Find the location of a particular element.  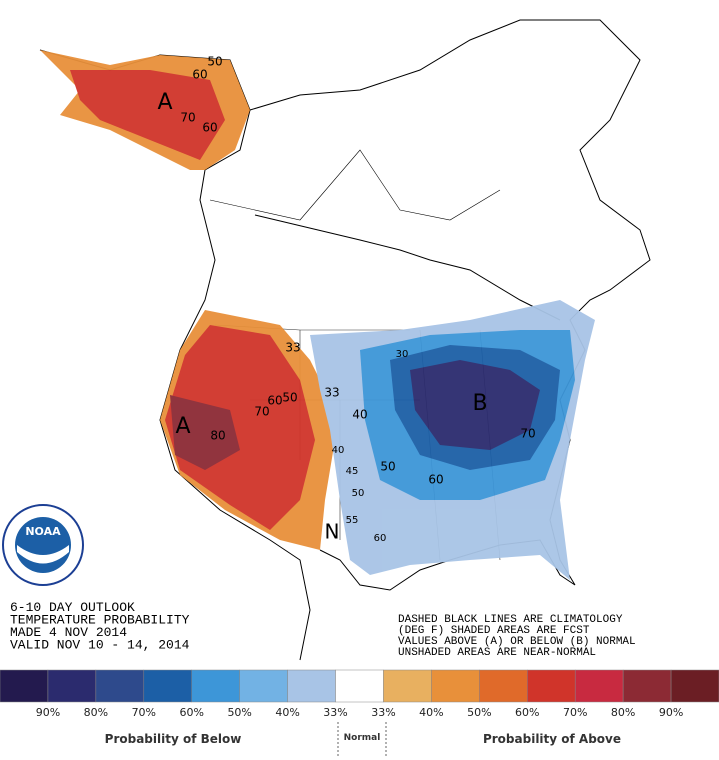

border is located at coordinates (407, 267).